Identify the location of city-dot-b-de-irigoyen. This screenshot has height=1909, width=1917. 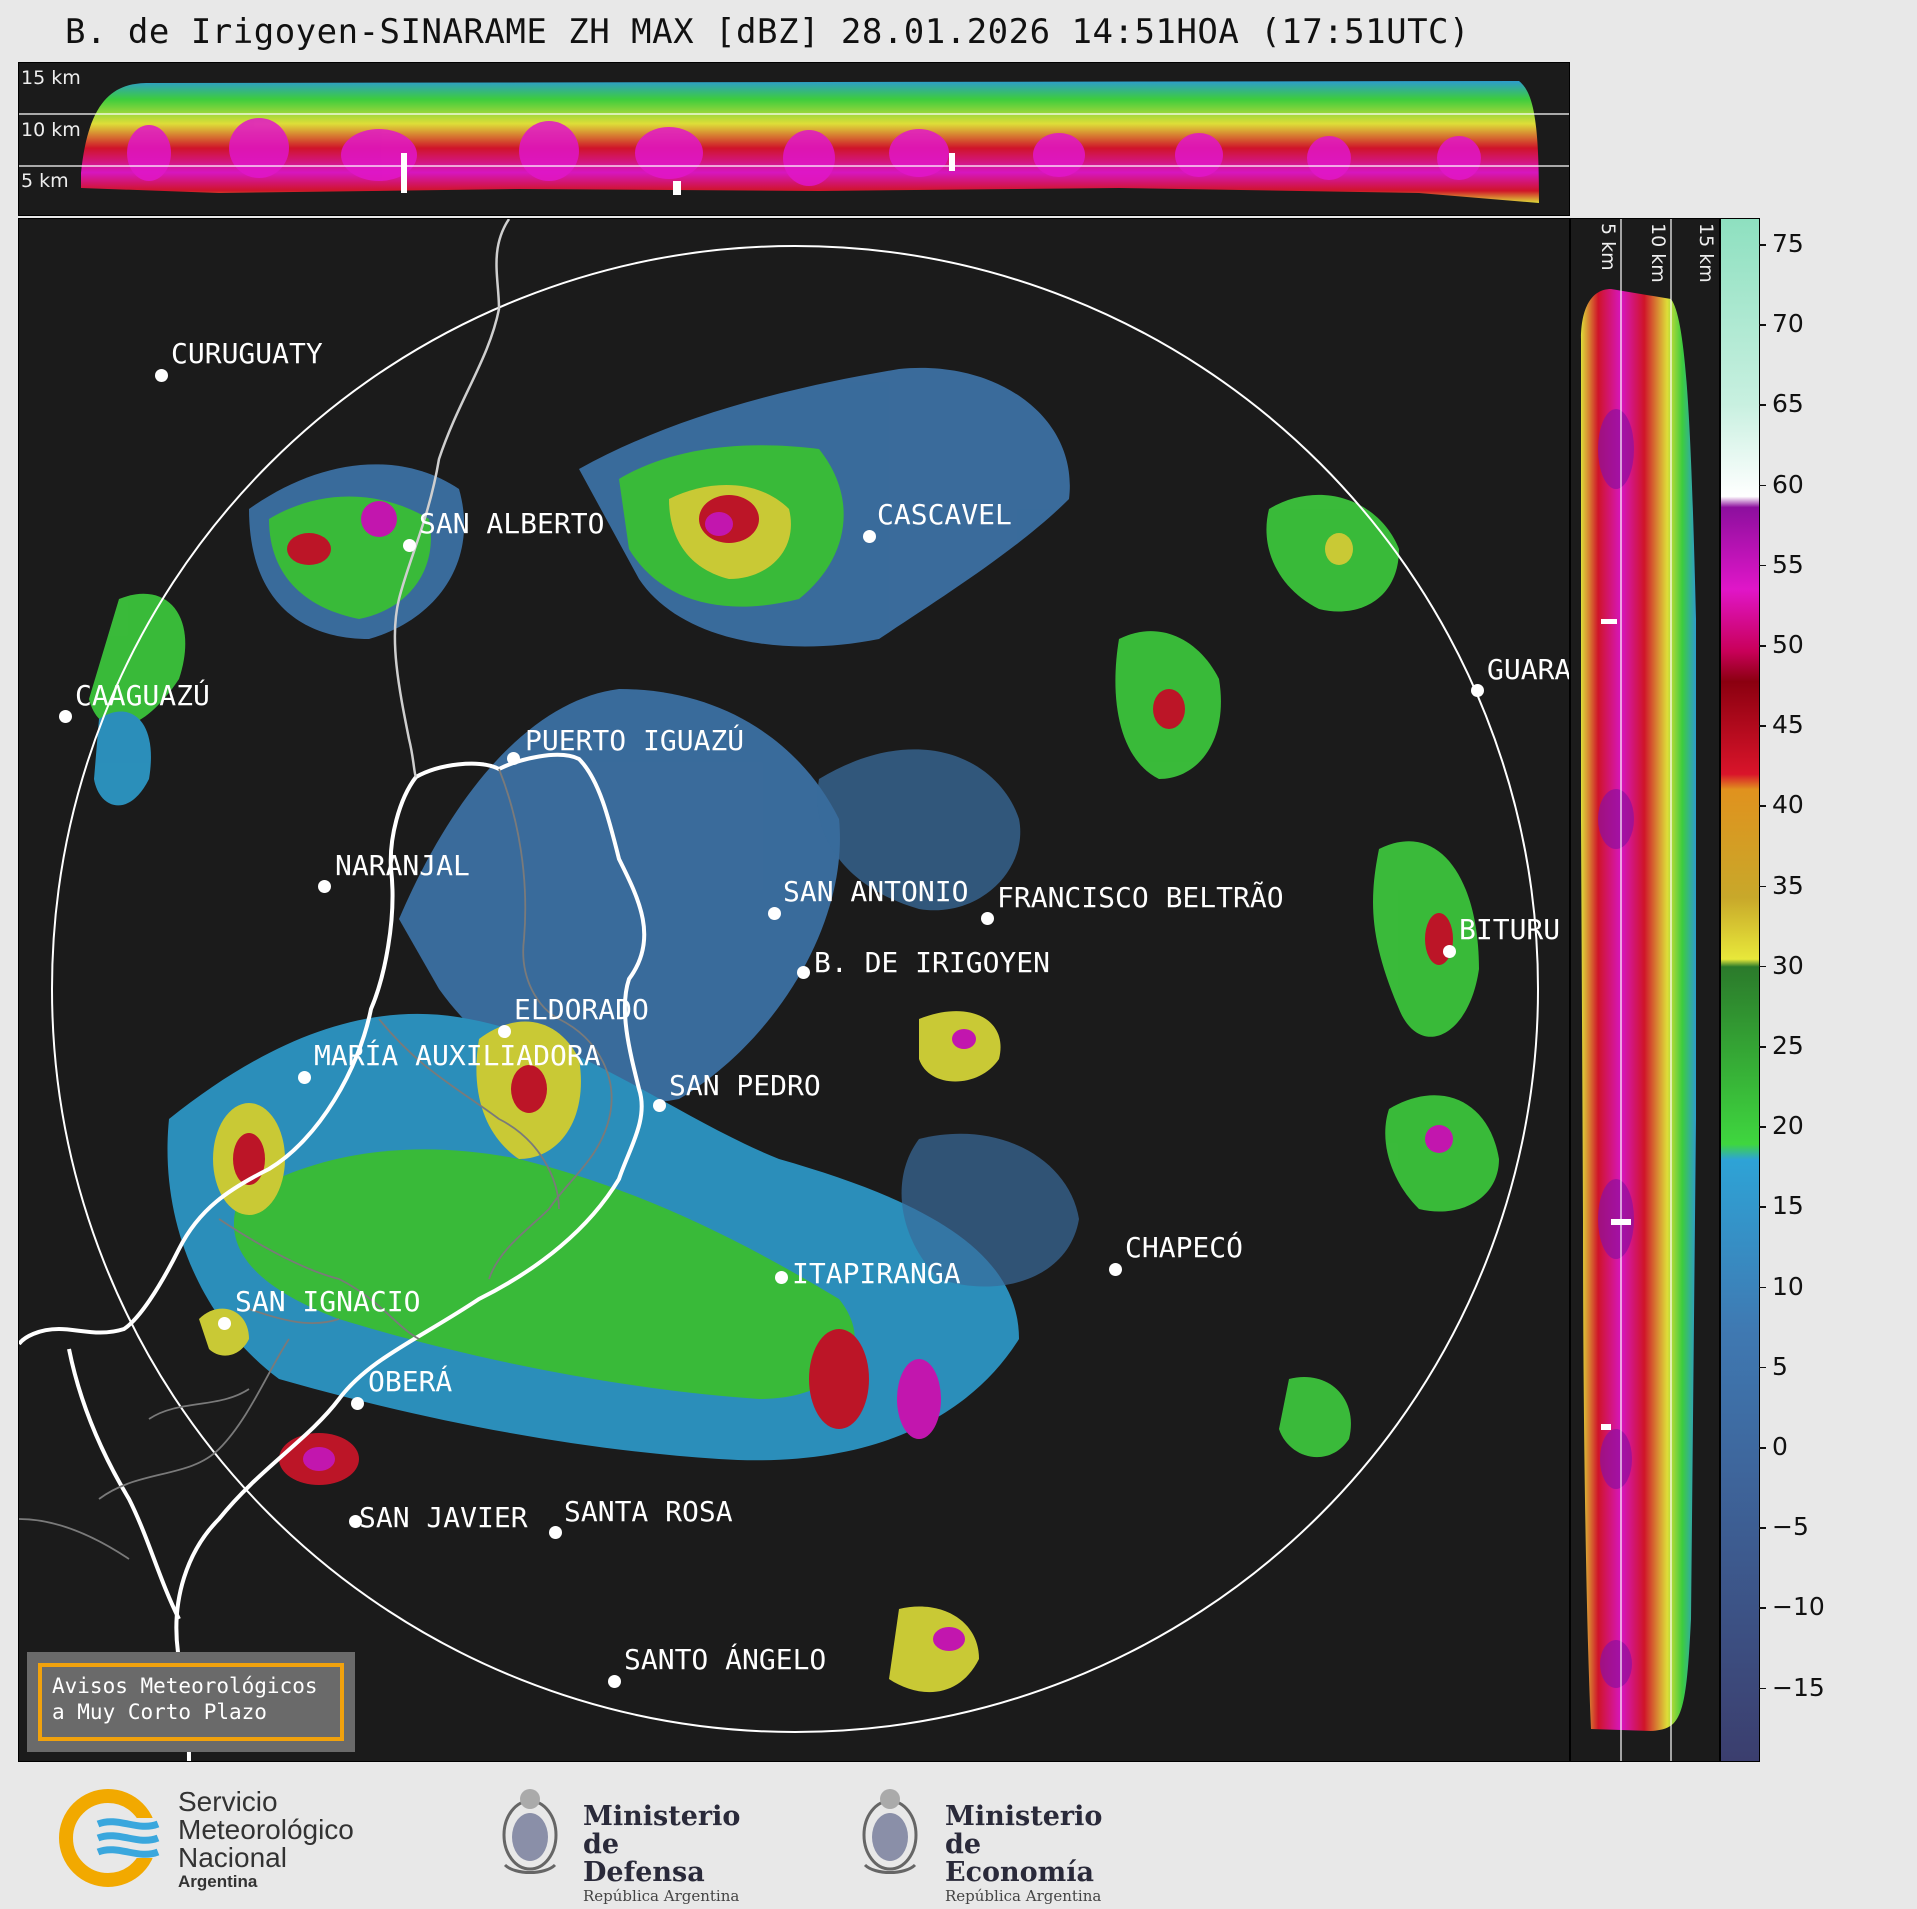
(803, 972).